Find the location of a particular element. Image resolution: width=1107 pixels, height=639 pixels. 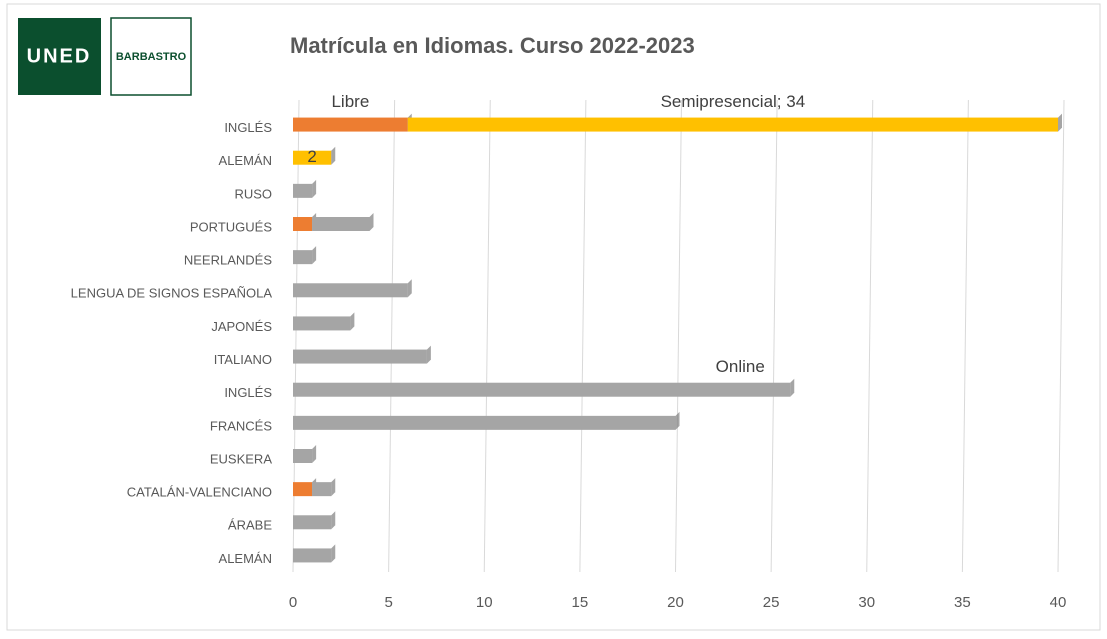

x-tick-label: 25 is located at coordinates (771, 602).